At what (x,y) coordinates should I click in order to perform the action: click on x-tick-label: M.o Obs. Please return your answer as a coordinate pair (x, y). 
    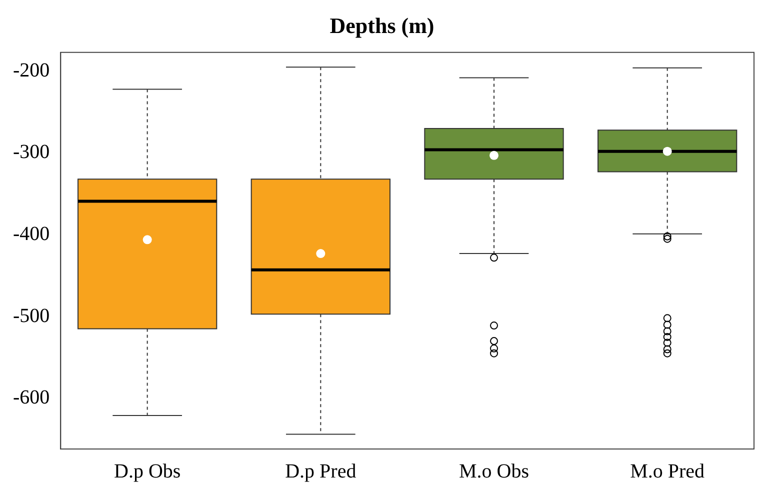
    Looking at the image, I should click on (494, 471).